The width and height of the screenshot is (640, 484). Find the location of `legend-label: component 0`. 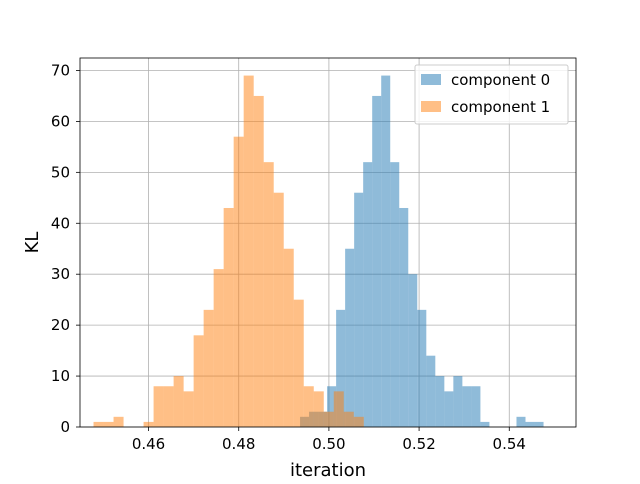

legend-label: component 0 is located at coordinates (500, 80).